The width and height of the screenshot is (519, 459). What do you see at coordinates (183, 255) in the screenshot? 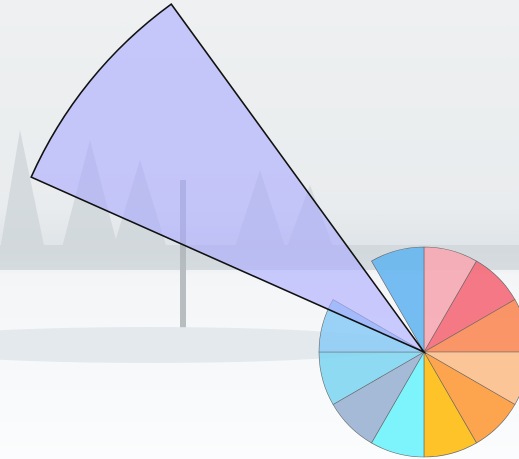
I see `tree-trunk` at bounding box center [183, 255].